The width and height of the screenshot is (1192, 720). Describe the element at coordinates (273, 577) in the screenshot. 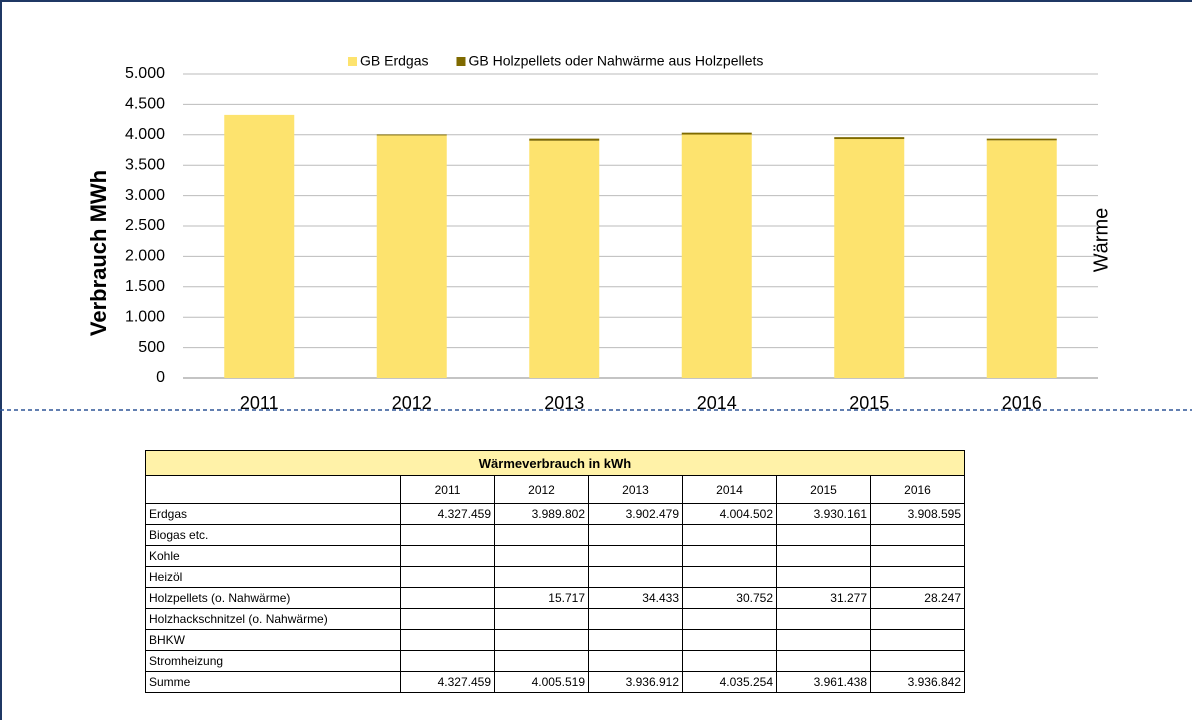

I see `row-label: Heizöl` at that location.